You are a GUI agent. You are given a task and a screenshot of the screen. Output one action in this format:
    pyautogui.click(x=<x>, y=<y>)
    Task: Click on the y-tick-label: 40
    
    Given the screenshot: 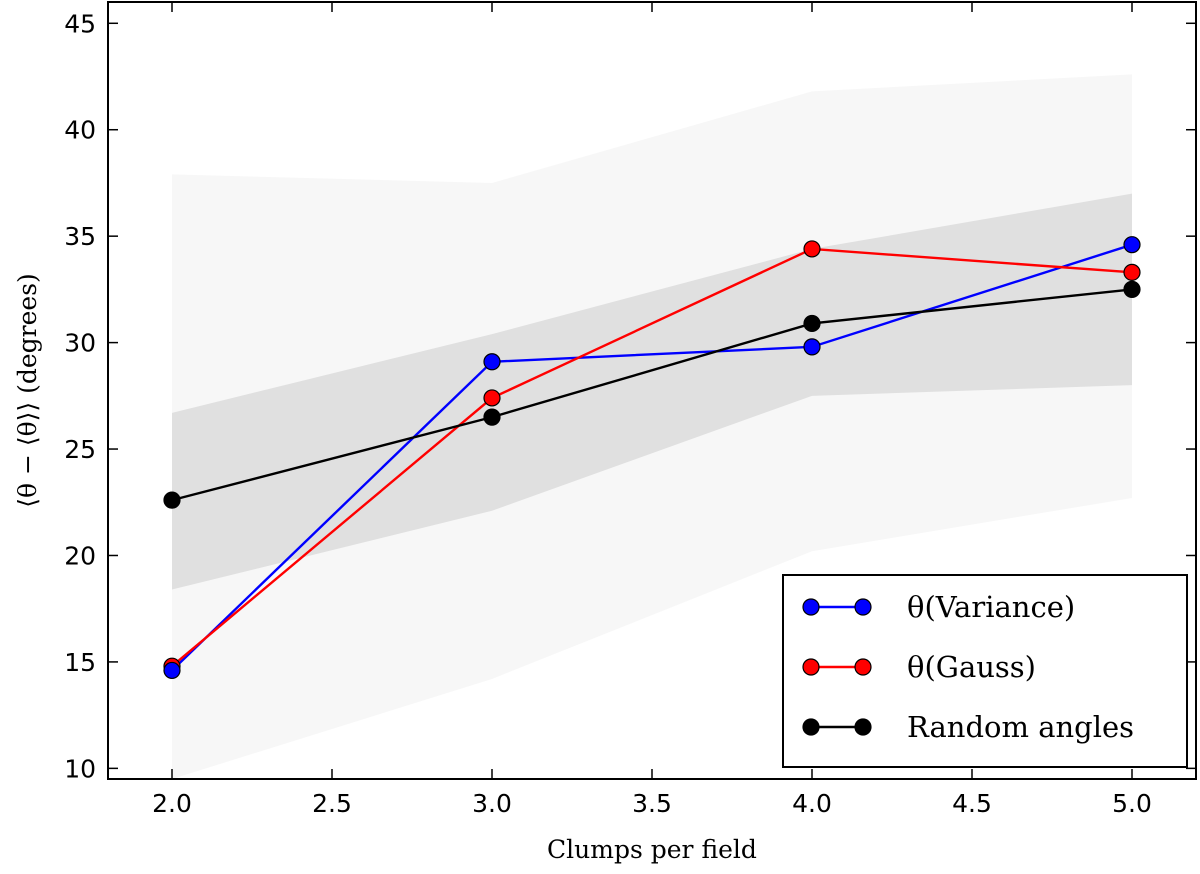 What is the action you would take?
    pyautogui.click(x=80, y=130)
    